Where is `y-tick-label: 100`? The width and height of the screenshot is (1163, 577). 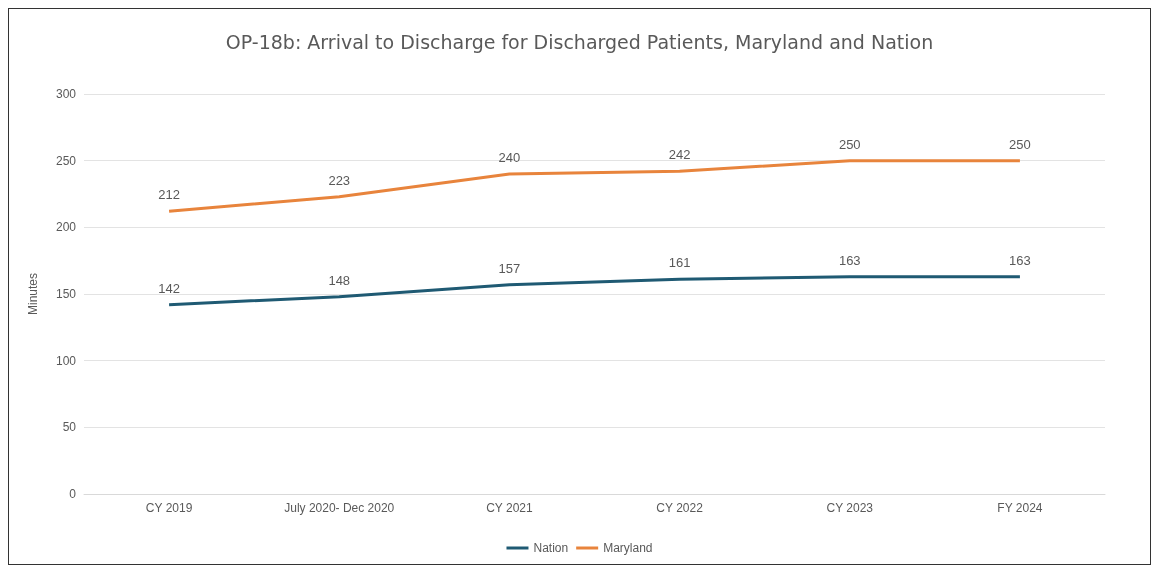 y-tick-label: 100 is located at coordinates (66, 360).